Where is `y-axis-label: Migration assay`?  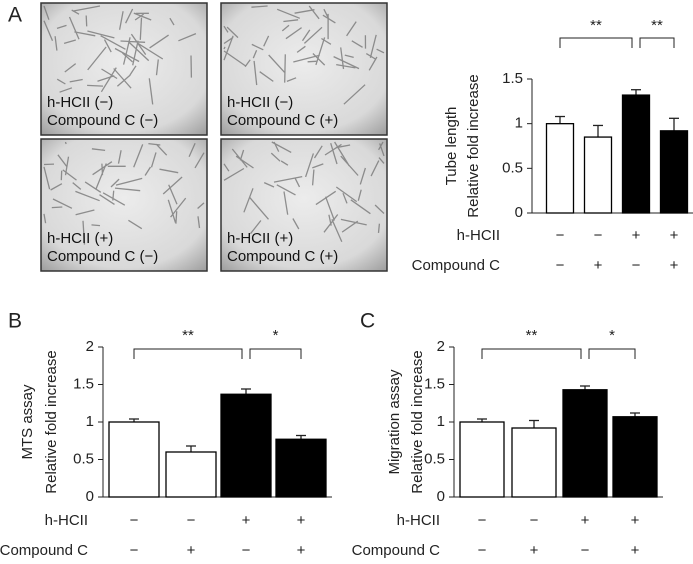
y-axis-label: Migration assay is located at coordinates (394, 422).